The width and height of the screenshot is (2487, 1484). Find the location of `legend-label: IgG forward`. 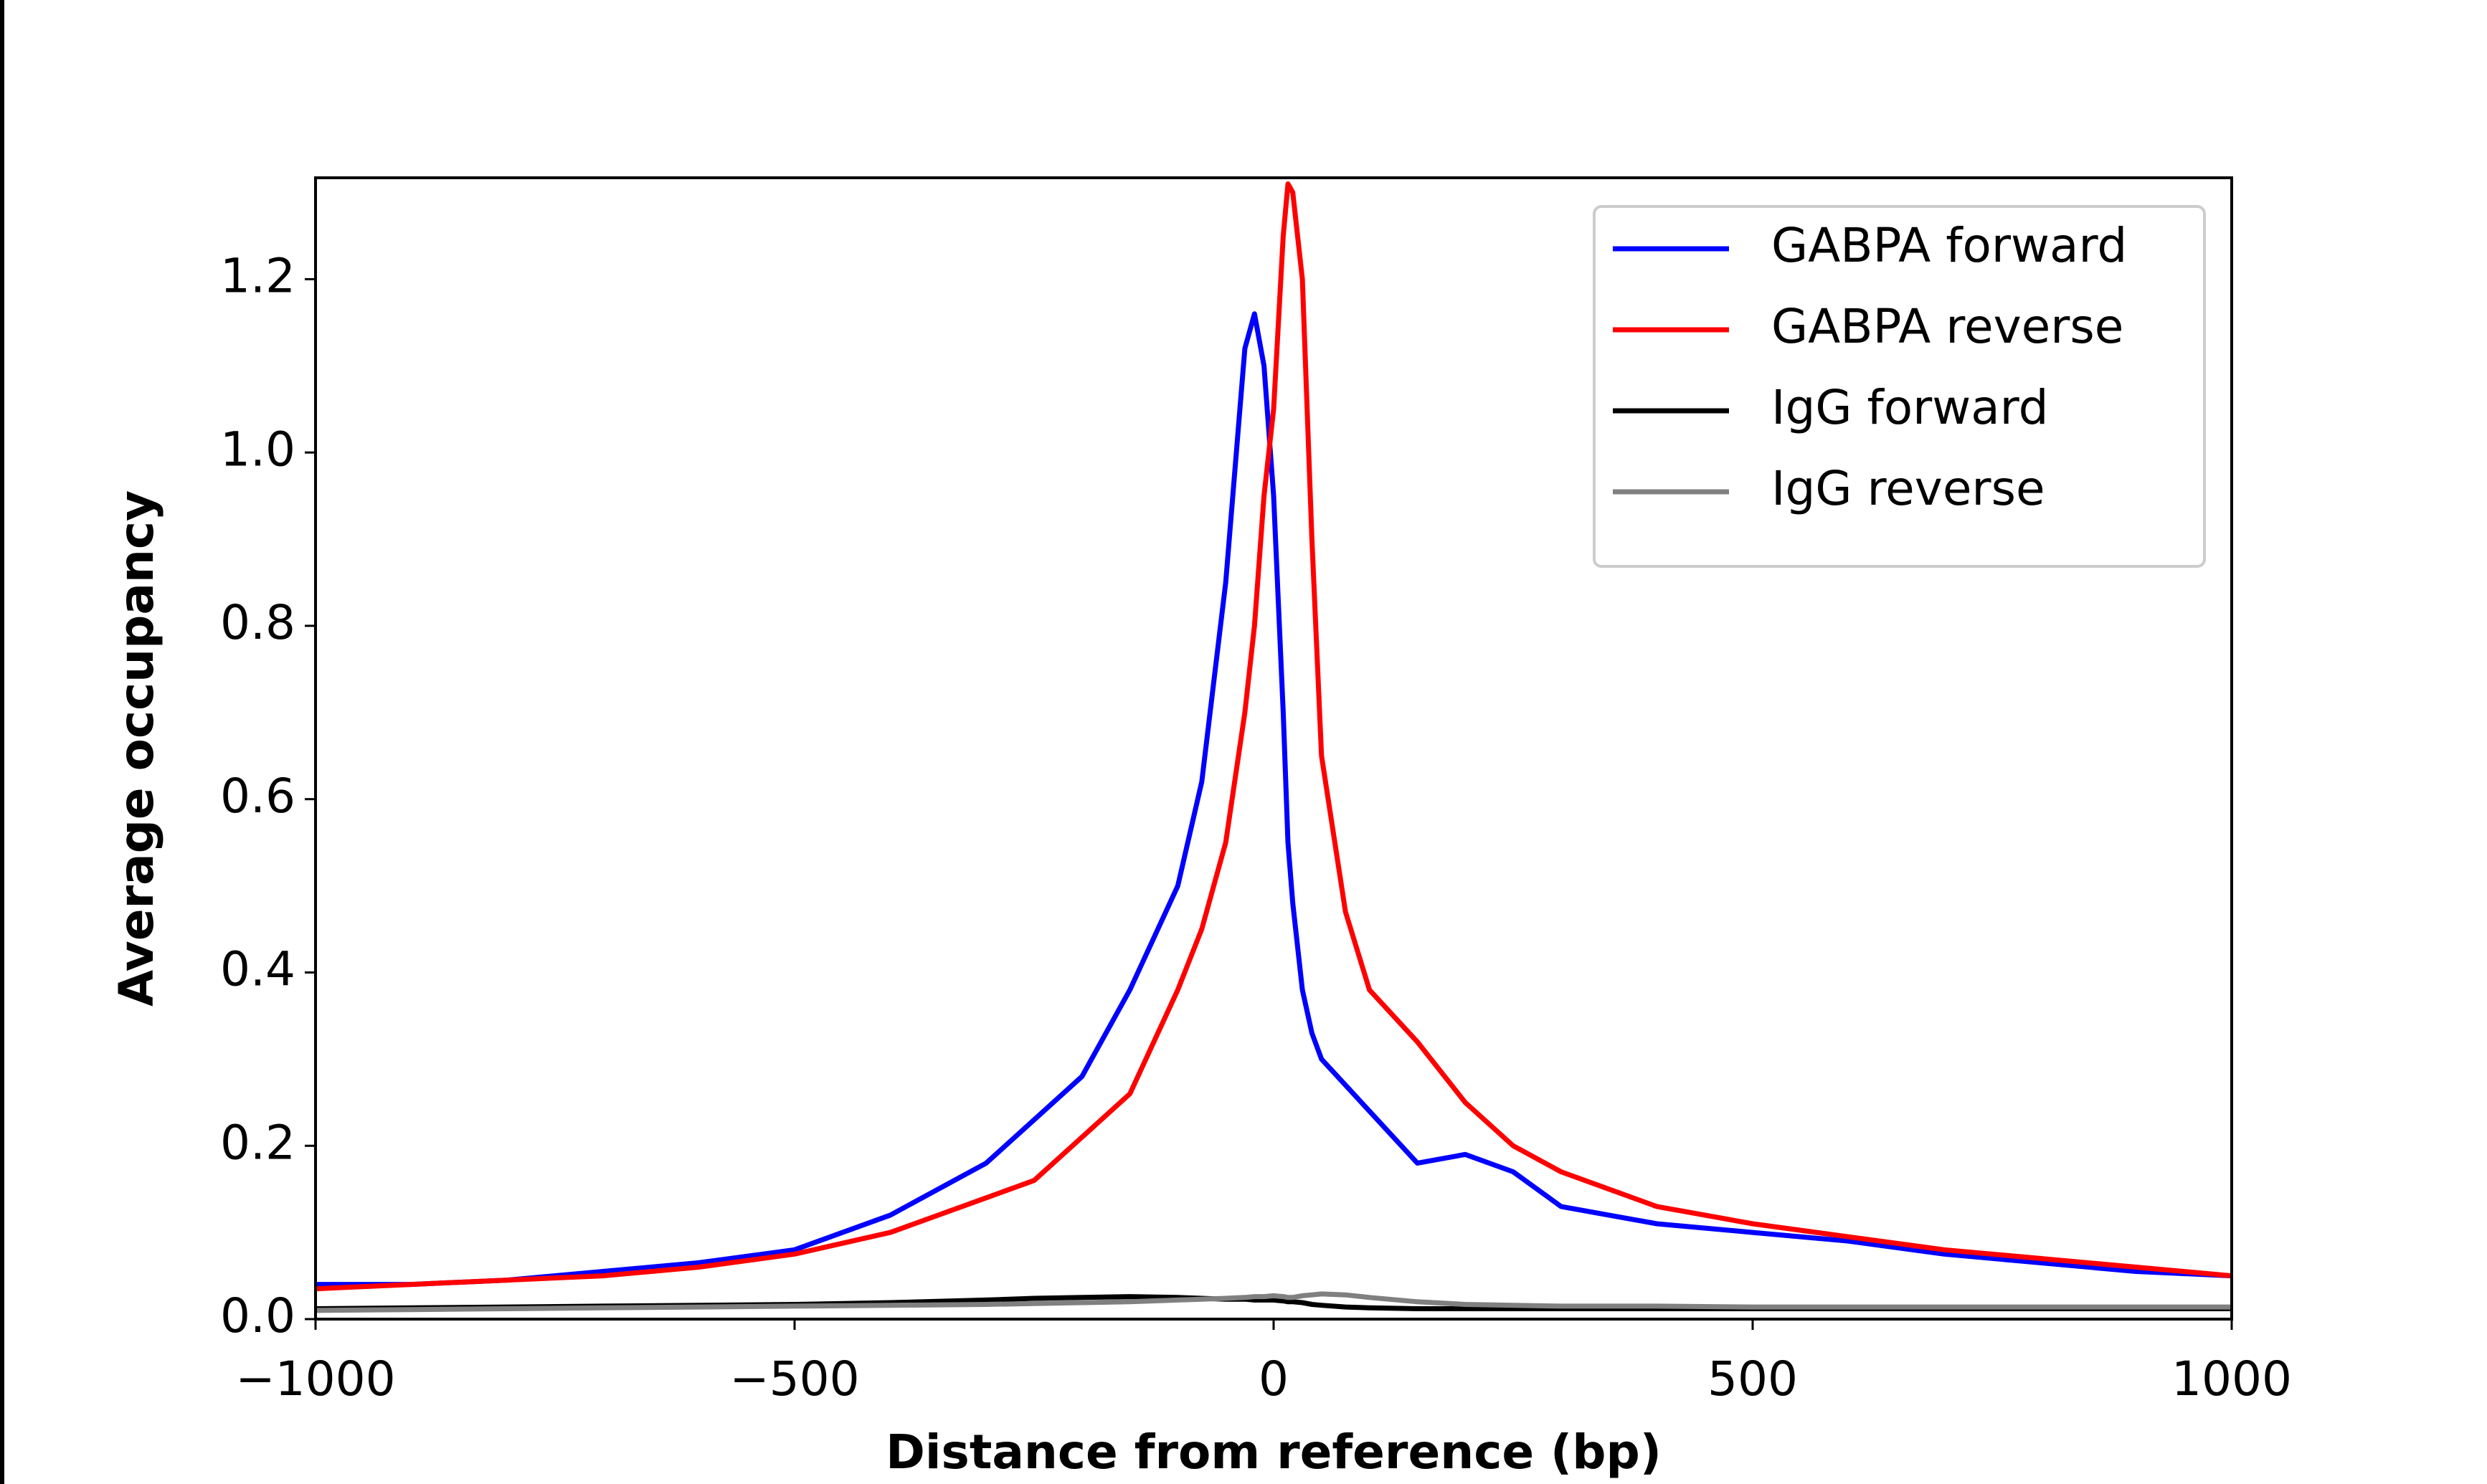

legend-label: IgG forward is located at coordinates (1910, 408).